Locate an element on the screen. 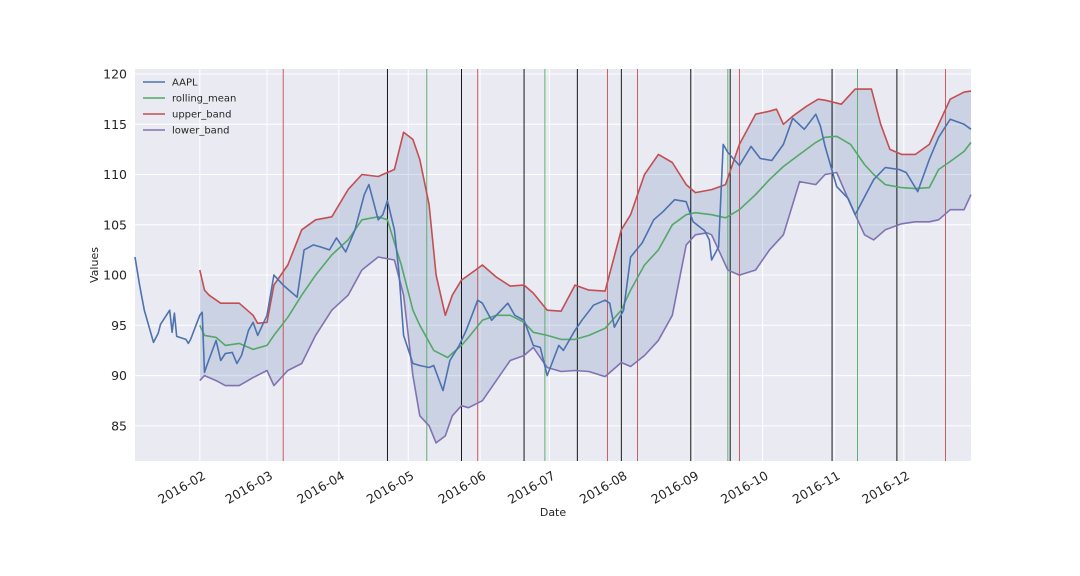  legend-label: lower_band is located at coordinates (201, 131).